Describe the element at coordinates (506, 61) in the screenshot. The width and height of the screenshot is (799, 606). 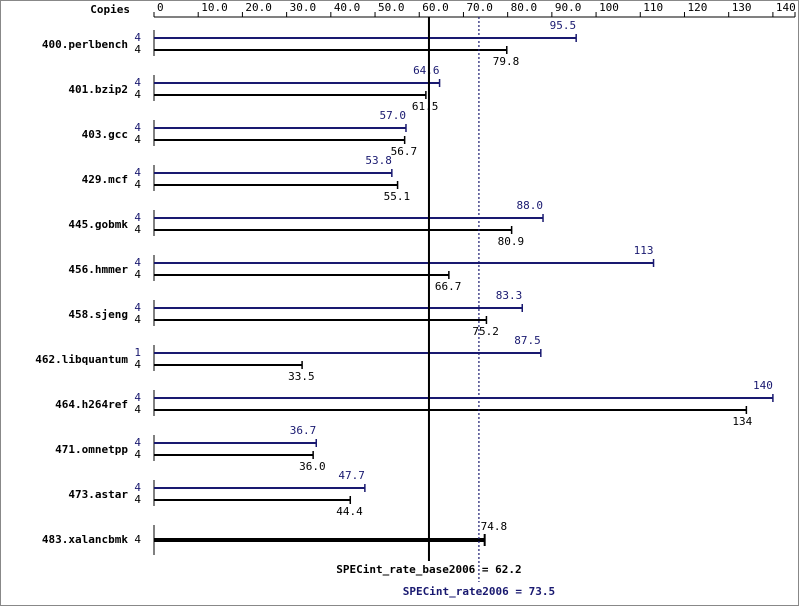
I see `value-label: 79.8` at that location.